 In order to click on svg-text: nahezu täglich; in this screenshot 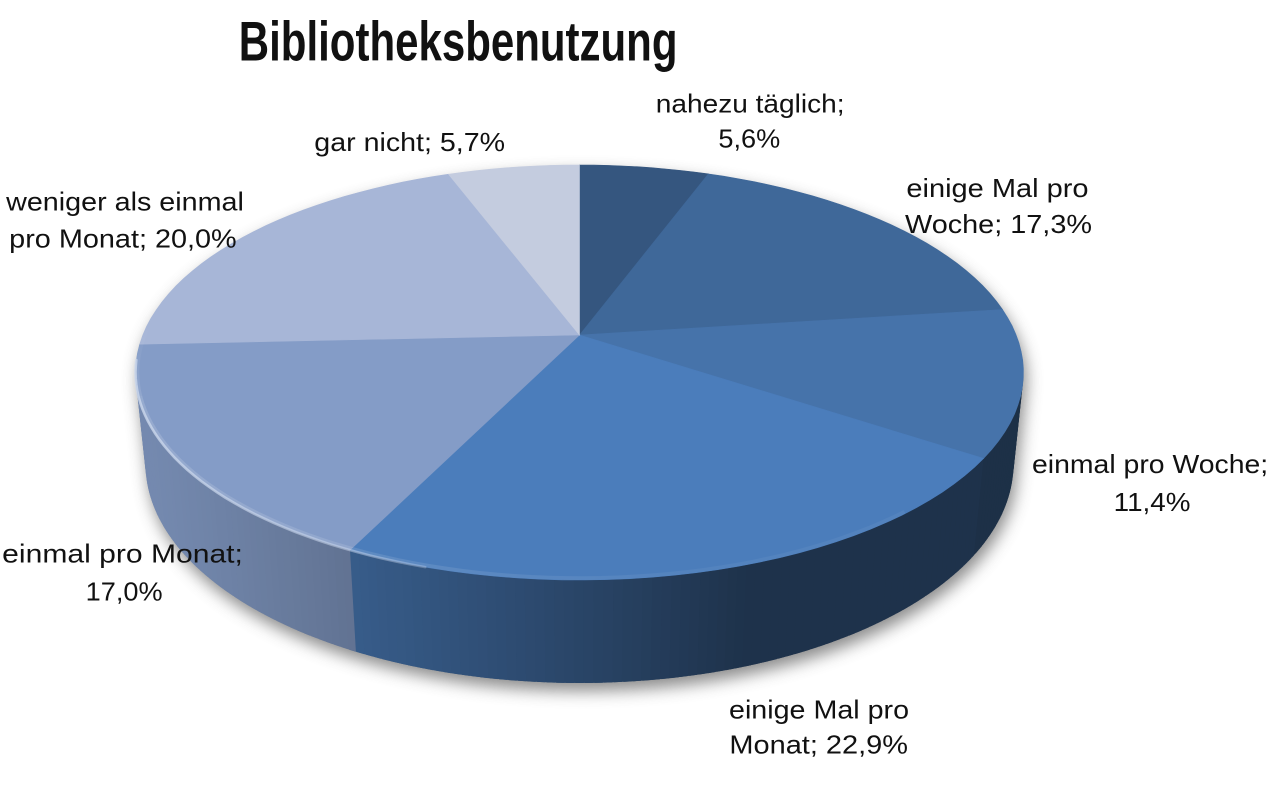, I will do `click(750, 103)`.